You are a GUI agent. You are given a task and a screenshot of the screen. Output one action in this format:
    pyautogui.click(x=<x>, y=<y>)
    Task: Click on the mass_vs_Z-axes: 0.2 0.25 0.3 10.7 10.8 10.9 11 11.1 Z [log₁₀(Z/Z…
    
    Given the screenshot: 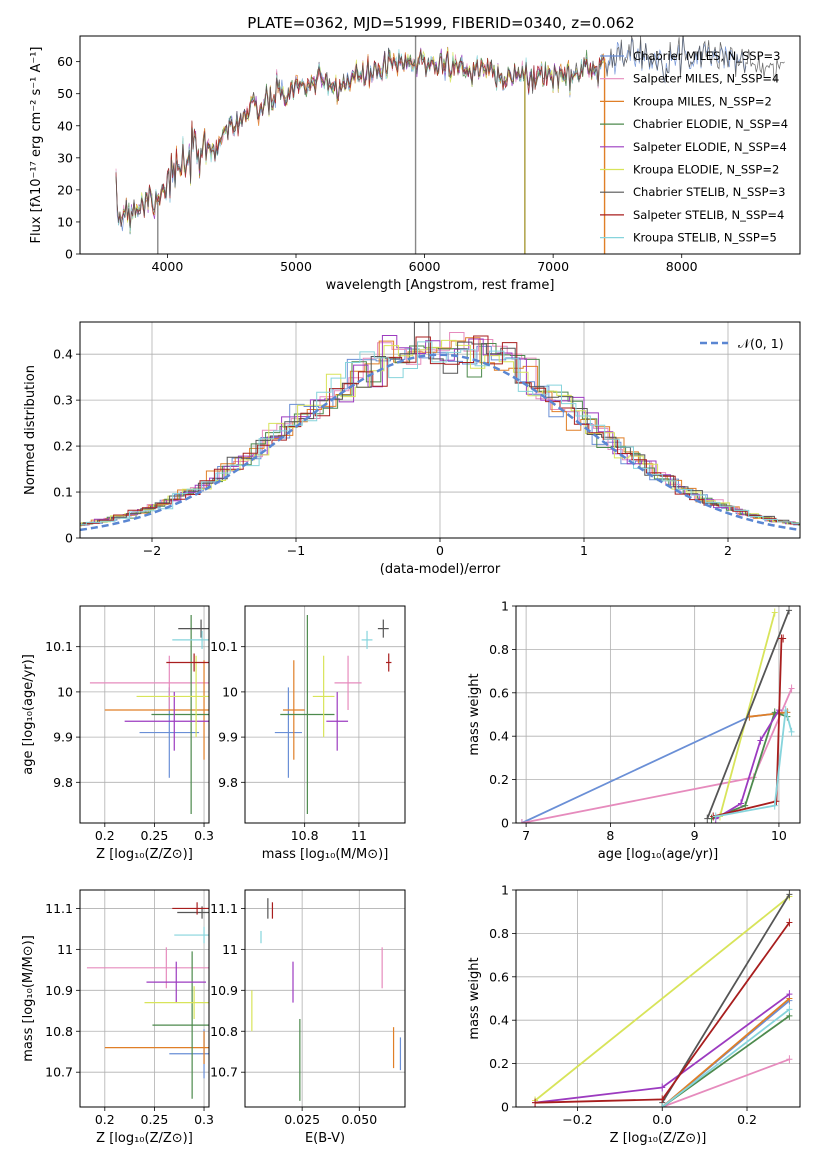 What is the action you would take?
    pyautogui.click(x=117, y=1017)
    